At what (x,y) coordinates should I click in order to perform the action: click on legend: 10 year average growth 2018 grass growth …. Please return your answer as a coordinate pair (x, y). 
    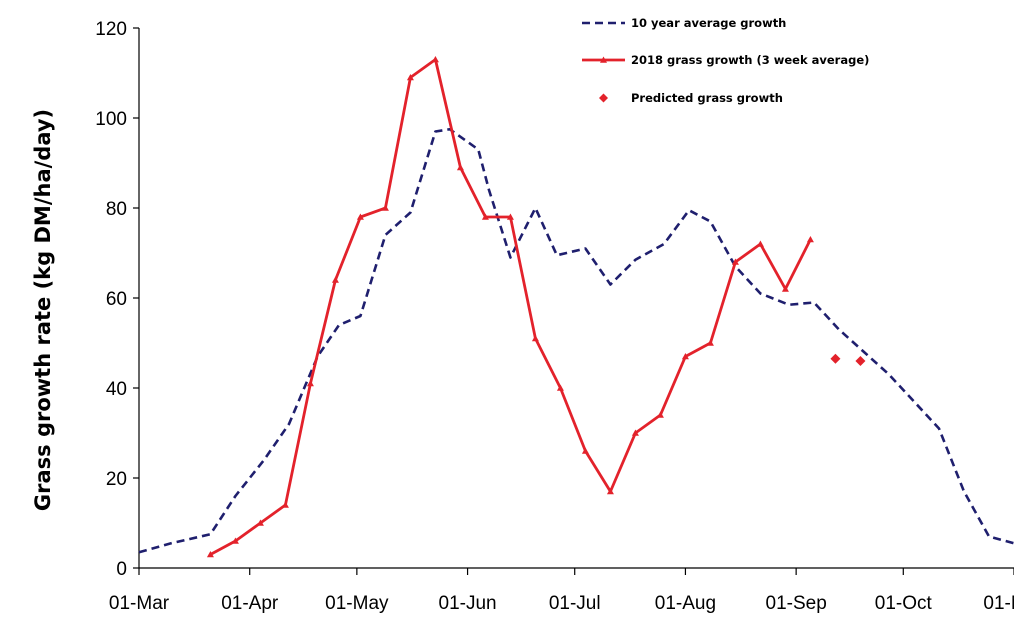
    Looking at the image, I should click on (767, 60).